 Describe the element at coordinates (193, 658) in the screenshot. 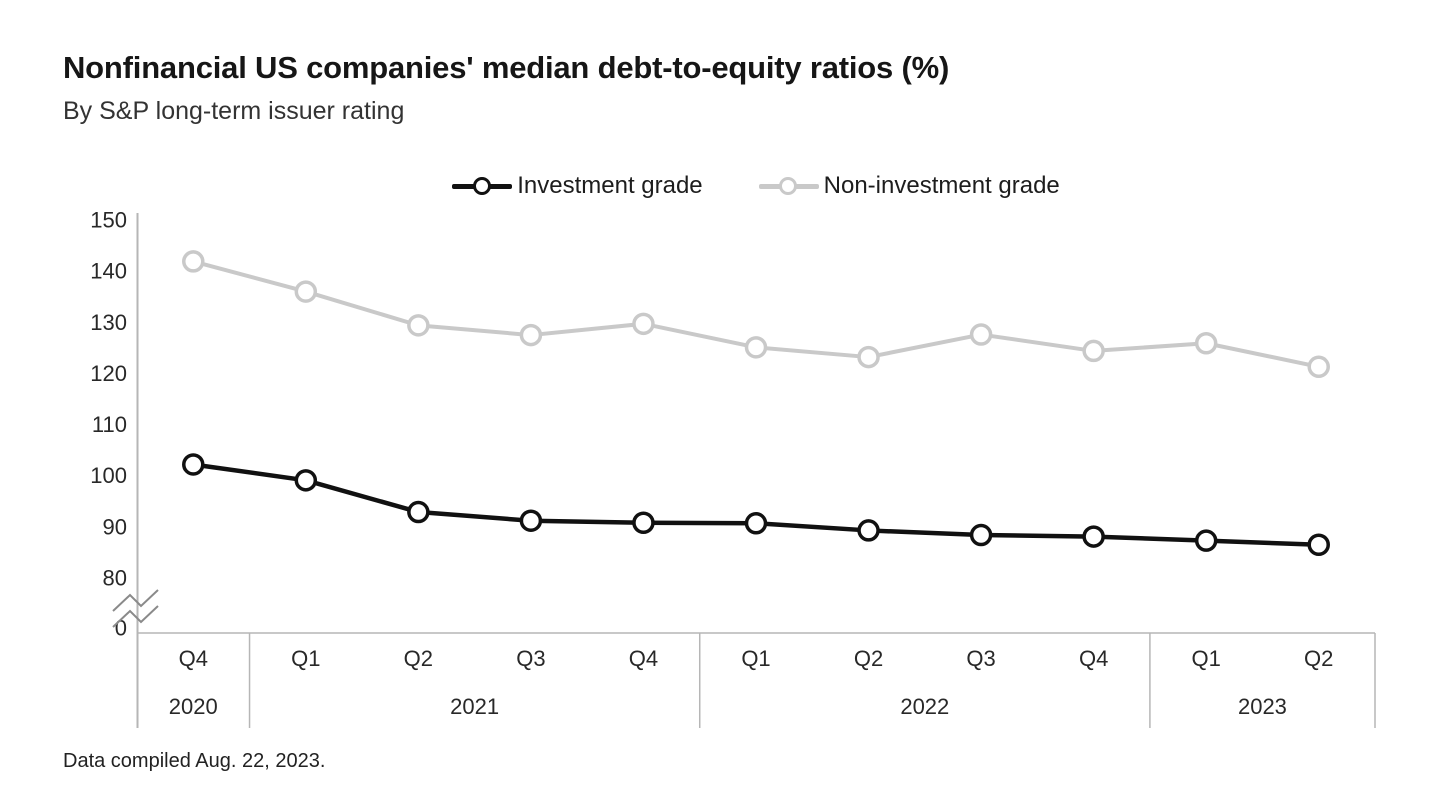

I see `x-quarter-label-0: Q4` at that location.